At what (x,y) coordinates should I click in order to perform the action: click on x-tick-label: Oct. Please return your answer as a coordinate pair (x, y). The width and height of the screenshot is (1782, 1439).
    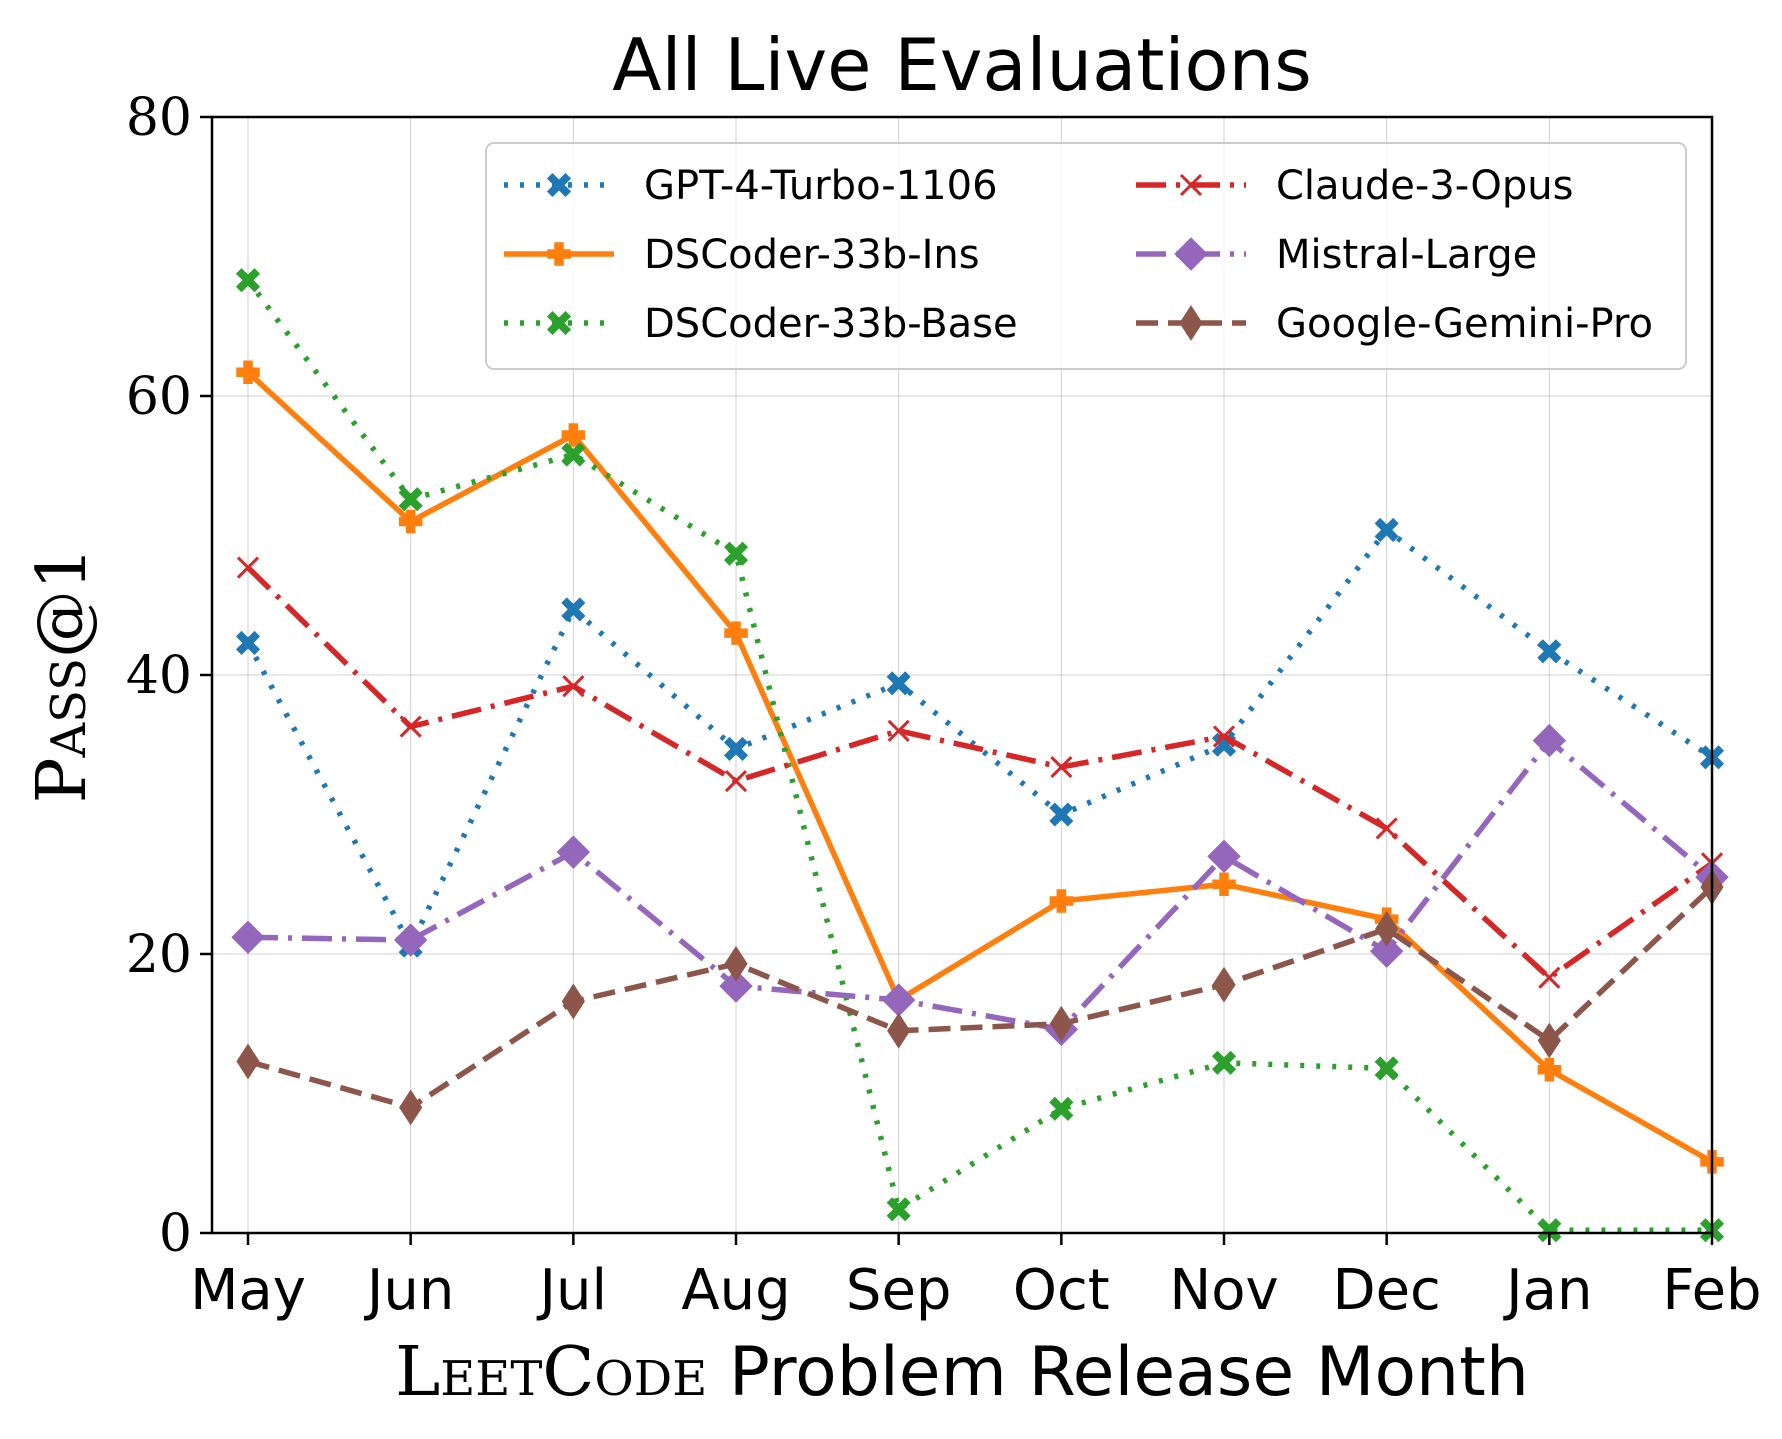
    Looking at the image, I should click on (1061, 1290).